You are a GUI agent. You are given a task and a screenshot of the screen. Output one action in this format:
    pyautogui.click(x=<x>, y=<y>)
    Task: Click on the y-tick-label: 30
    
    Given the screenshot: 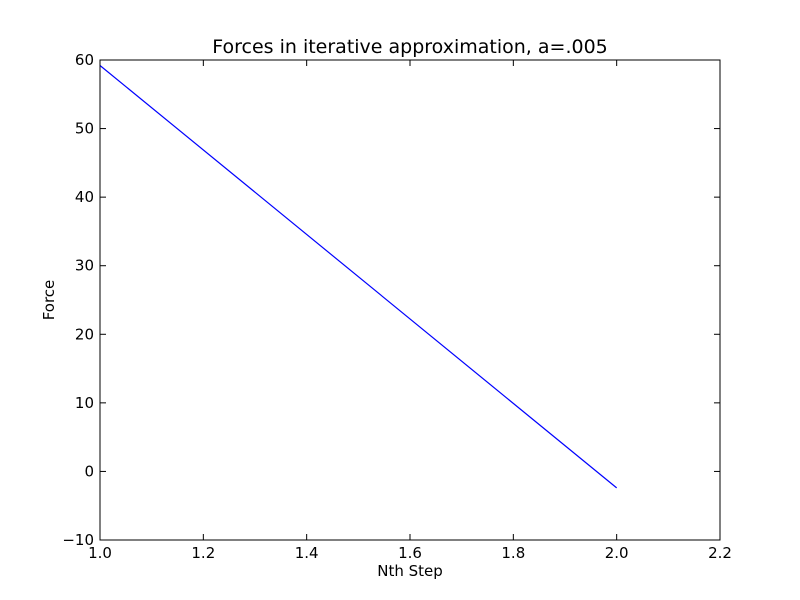 What is the action you would take?
    pyautogui.click(x=84, y=266)
    